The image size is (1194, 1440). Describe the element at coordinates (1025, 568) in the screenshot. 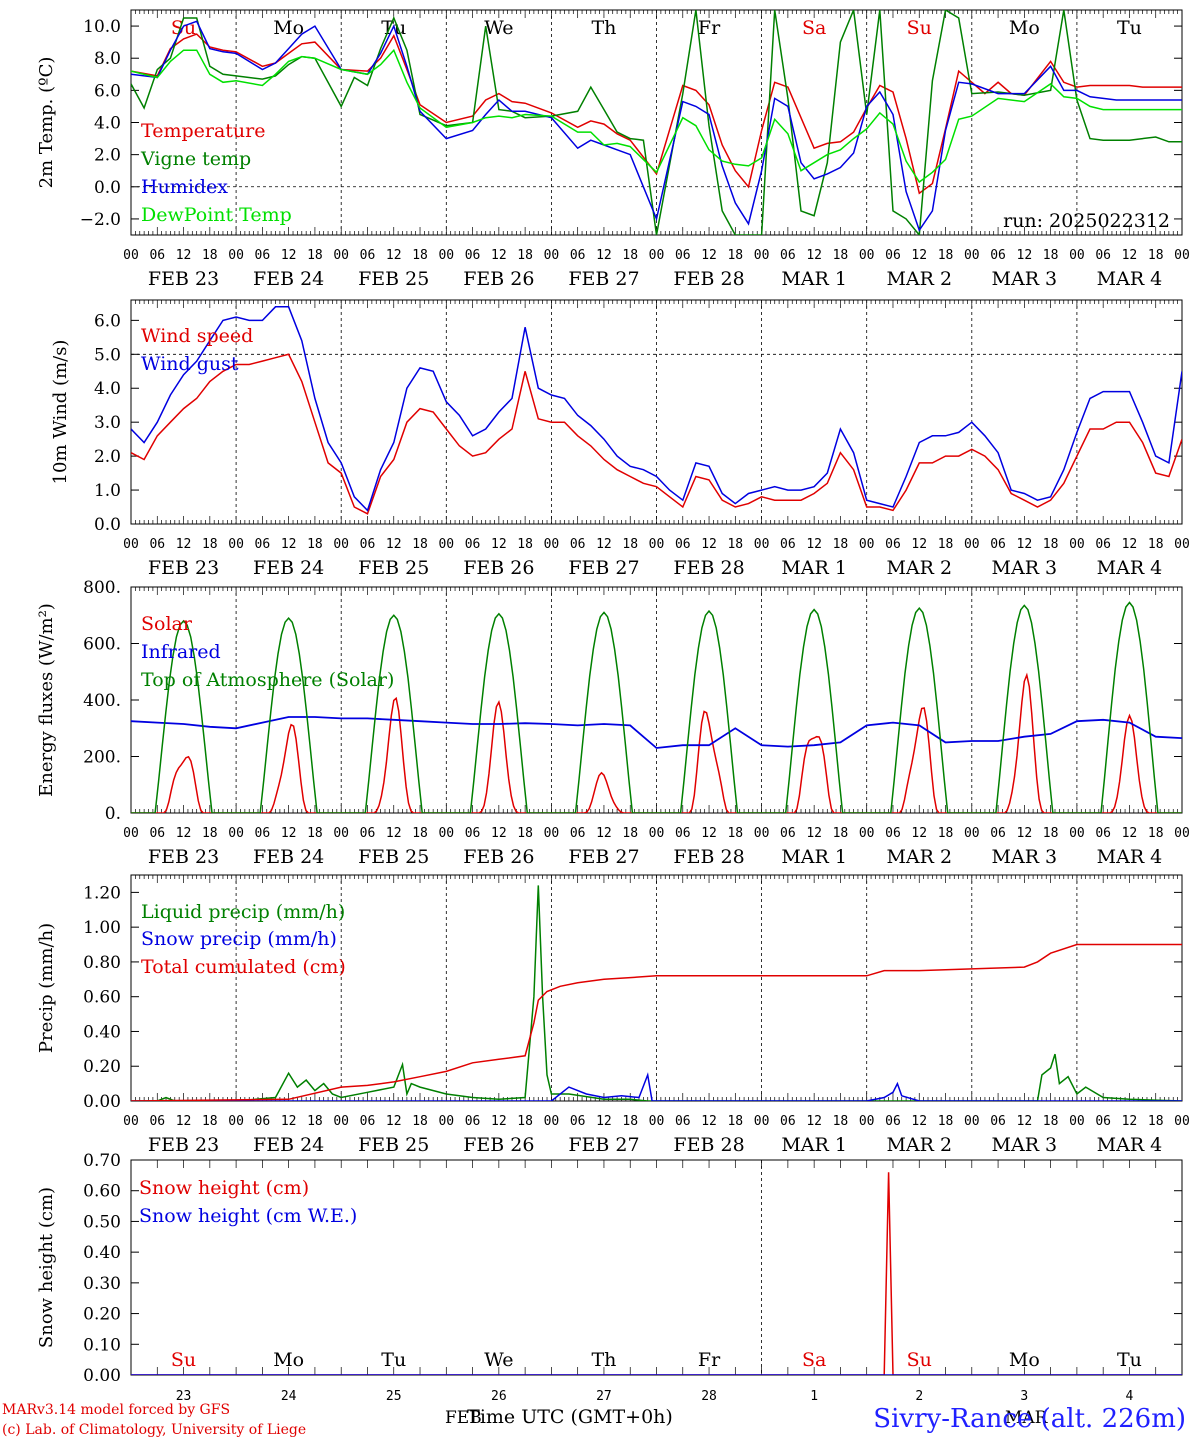

I see `date-label: MAR 3` at that location.